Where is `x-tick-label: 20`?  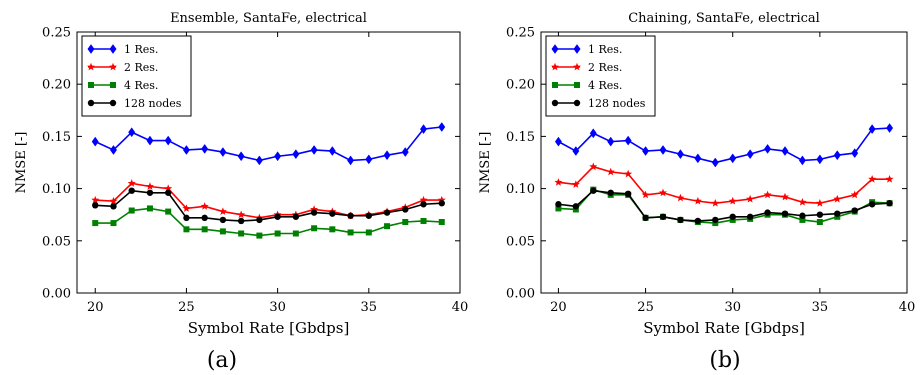
x-tick-label: 20 is located at coordinates (558, 307).